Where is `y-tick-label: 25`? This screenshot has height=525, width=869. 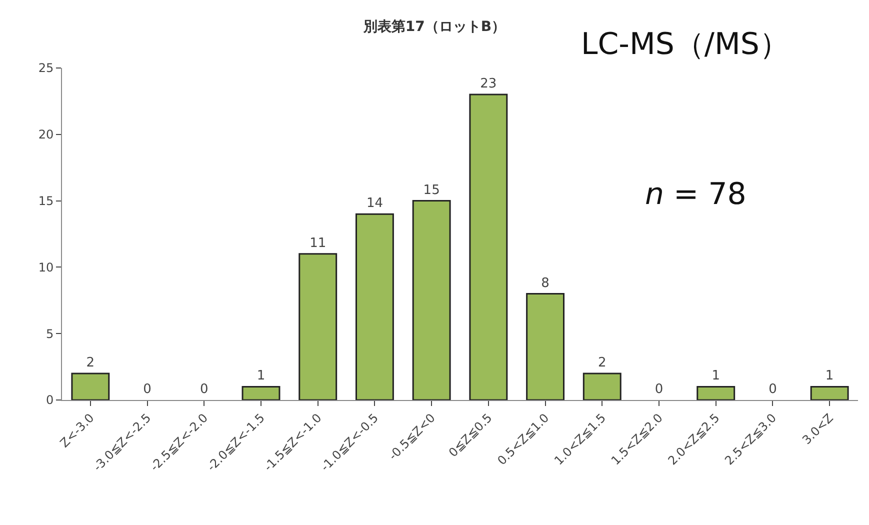
y-tick-label: 25 is located at coordinates (46, 68).